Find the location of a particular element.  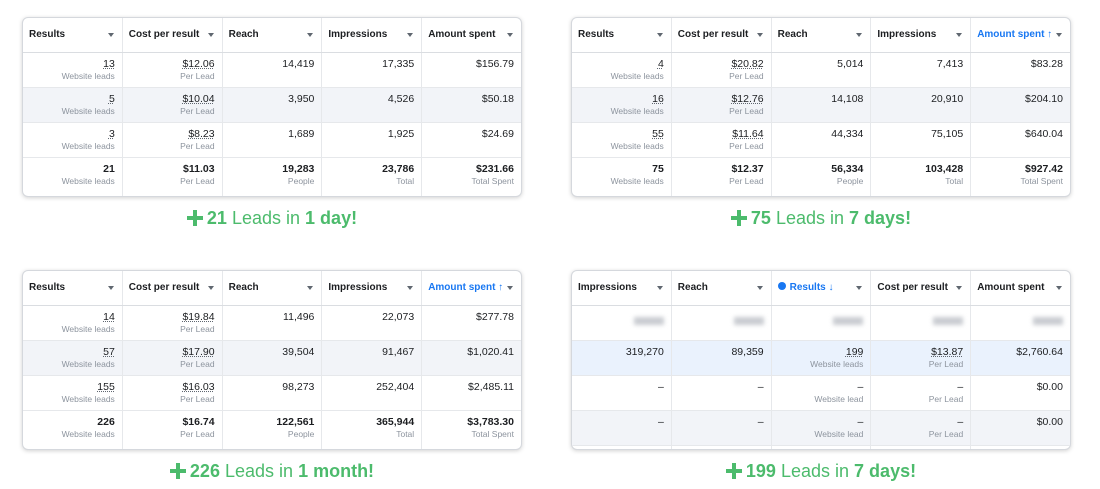

cell-value: $12.06 is located at coordinates (198, 64).